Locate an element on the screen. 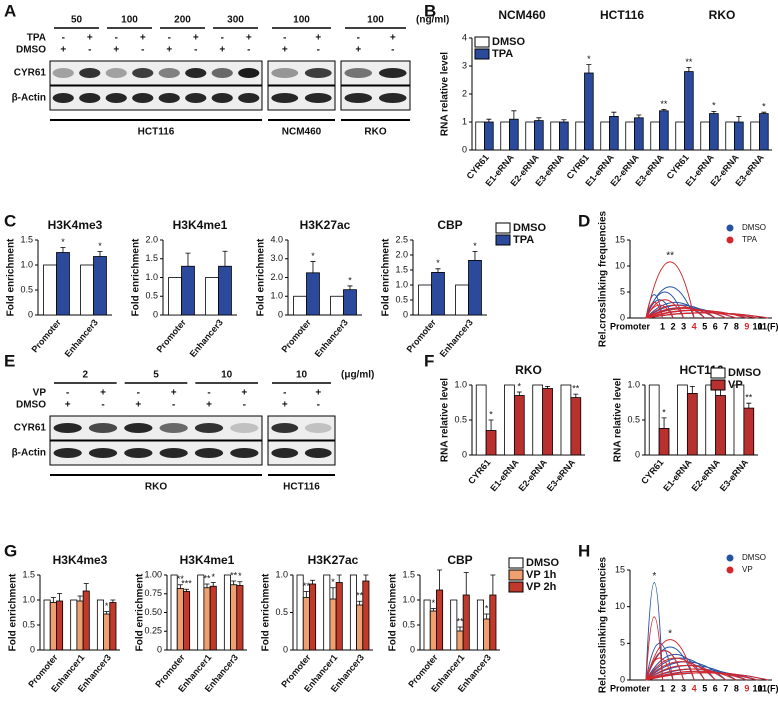  unit-label: (μg/ml) is located at coordinates (357, 375).